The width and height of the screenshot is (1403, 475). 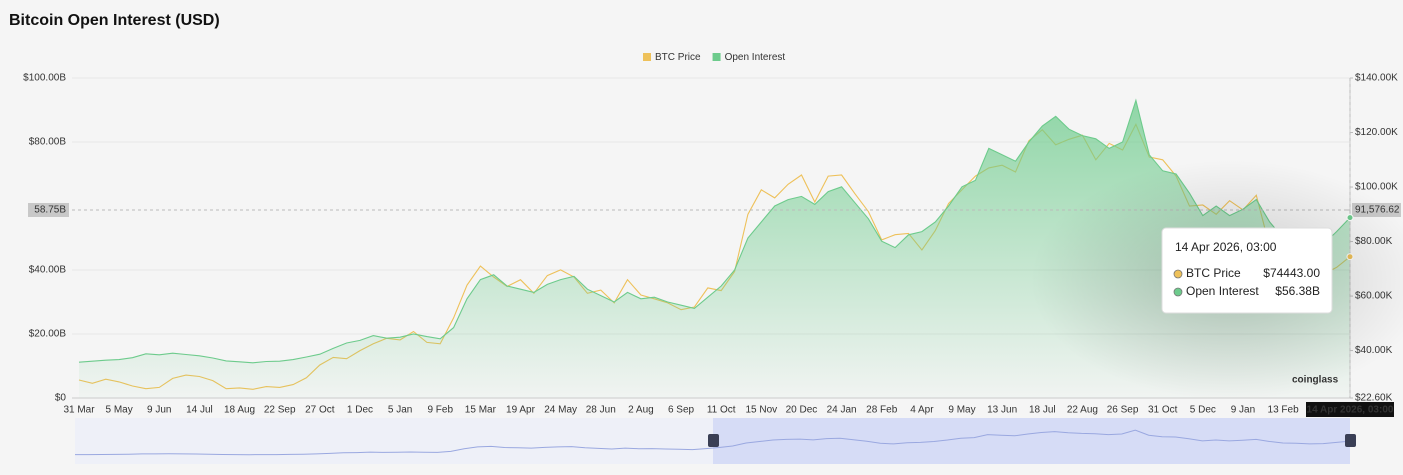 I want to click on x-tick-label: 24 May, so click(x=560, y=410).